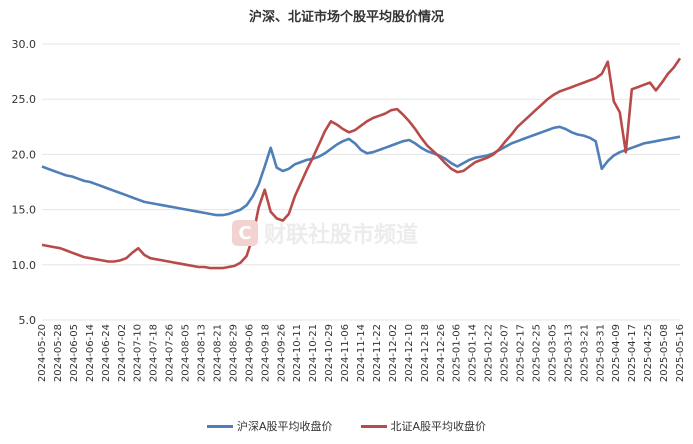 The width and height of the screenshot is (693, 444). Describe the element at coordinates (24, 99) in the screenshot. I see `y-tick-label: 25.0` at that location.